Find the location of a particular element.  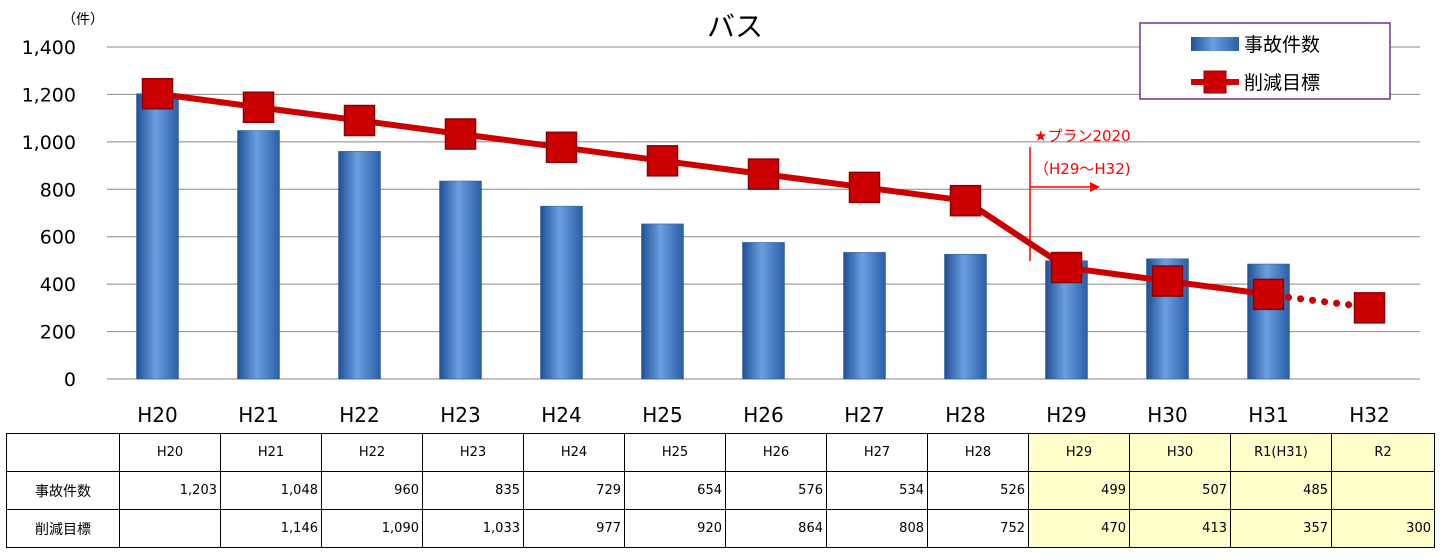

table-header-cell: H25 is located at coordinates (675, 452).